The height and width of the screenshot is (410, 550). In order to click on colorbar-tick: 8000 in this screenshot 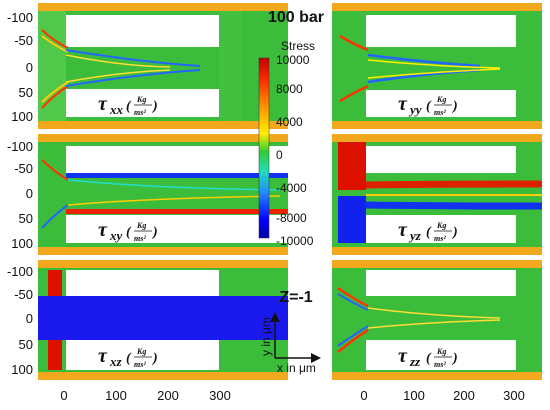, I will do `click(289, 89)`.